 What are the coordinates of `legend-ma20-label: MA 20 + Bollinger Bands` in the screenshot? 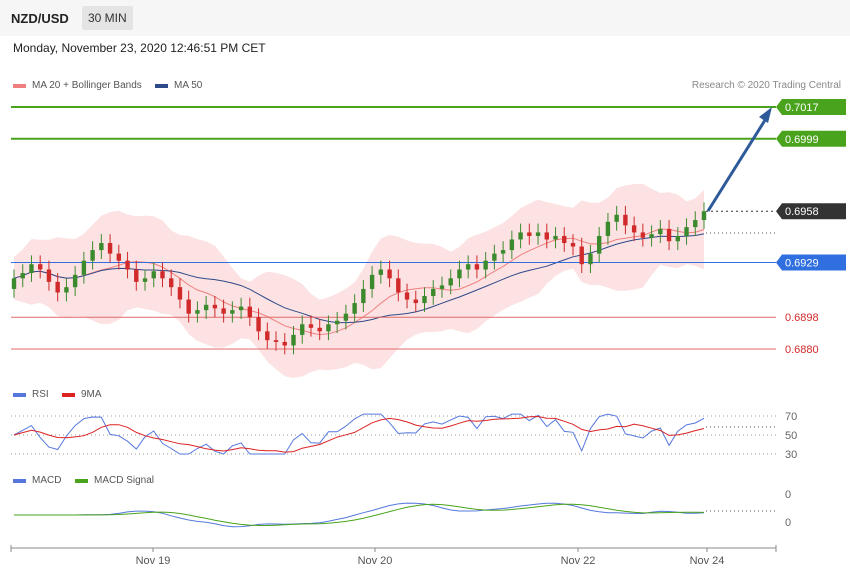 It's located at (87, 85).